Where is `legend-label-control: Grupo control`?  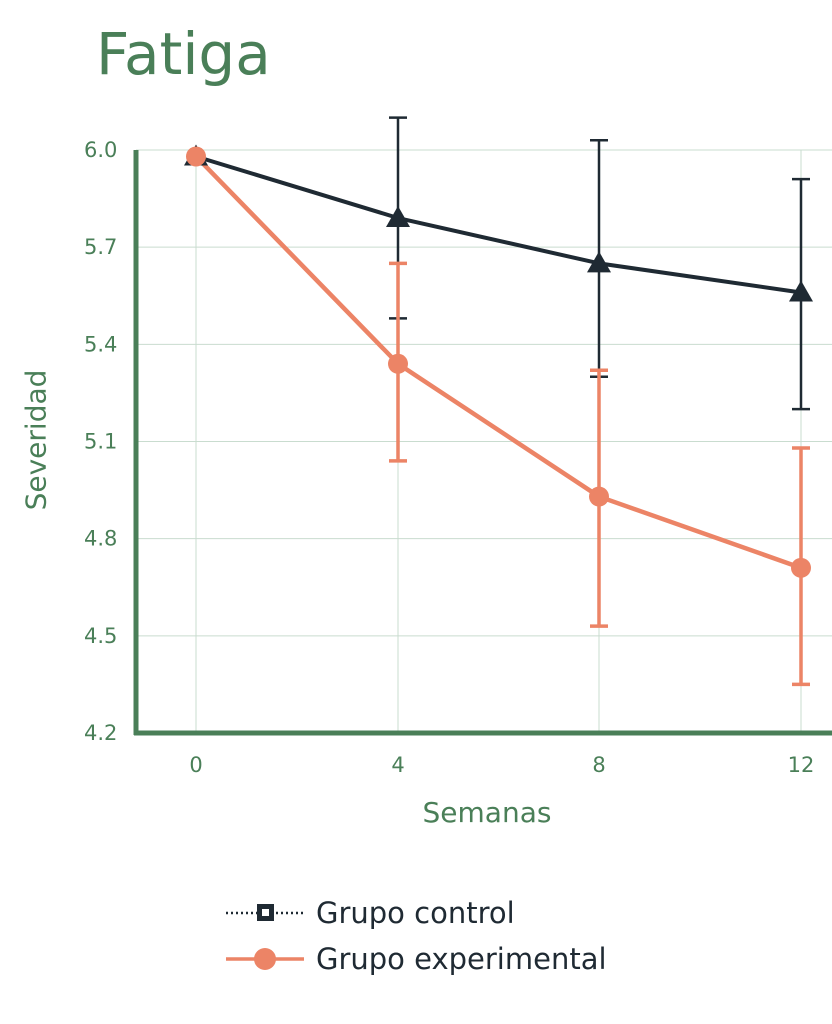 legend-label-control: Grupo control is located at coordinates (415, 913).